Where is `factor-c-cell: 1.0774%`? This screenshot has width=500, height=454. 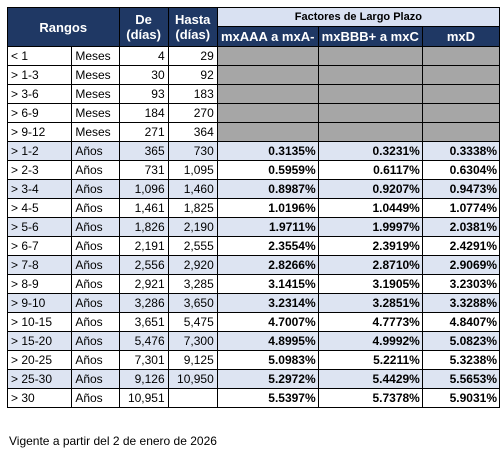
factor-c-cell: 1.0774% is located at coordinates (460, 208).